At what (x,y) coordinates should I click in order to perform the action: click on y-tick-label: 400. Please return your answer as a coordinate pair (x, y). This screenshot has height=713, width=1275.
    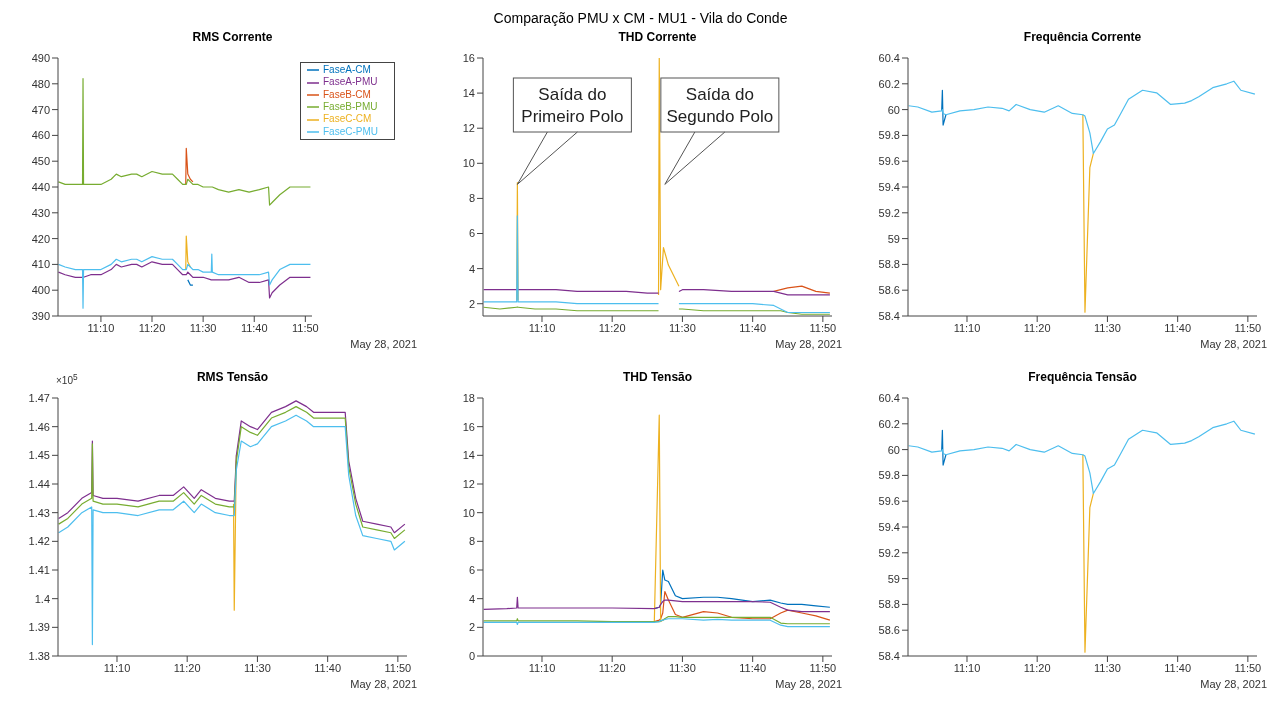
    Looking at the image, I should click on (40, 290).